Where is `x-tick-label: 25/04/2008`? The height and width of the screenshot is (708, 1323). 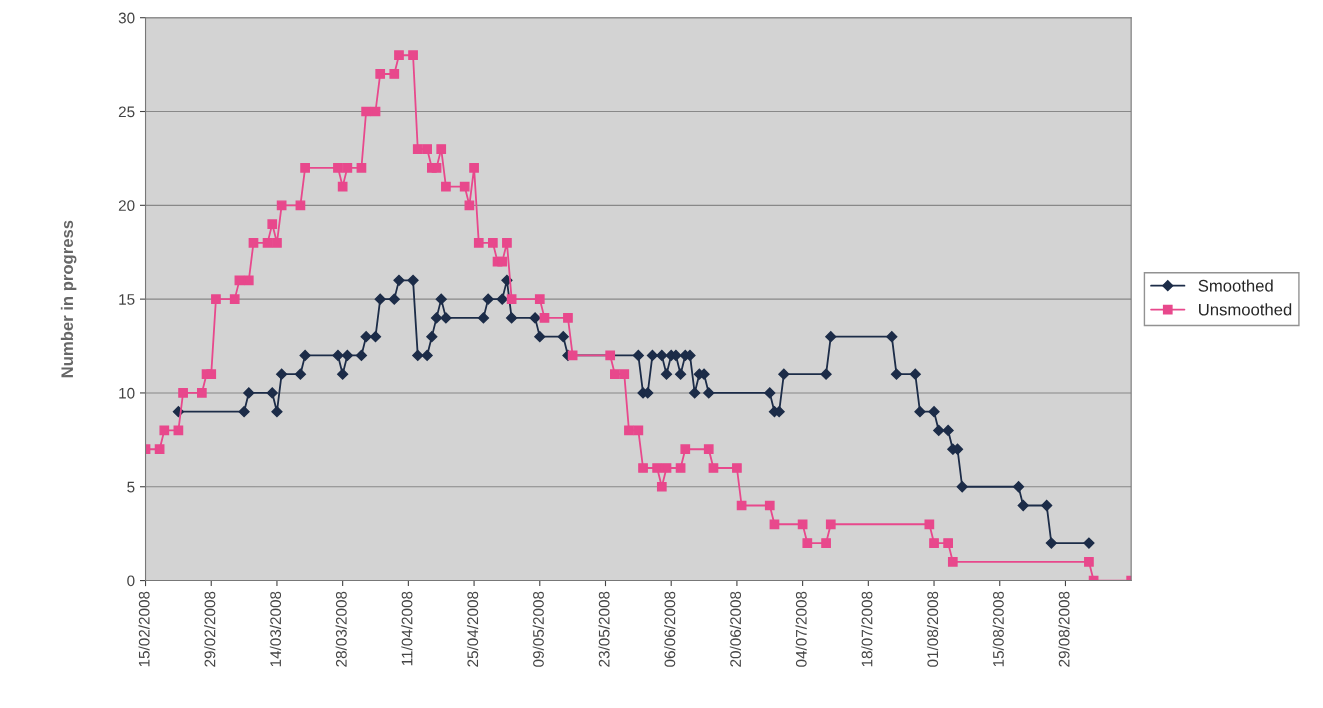 x-tick-label: 25/04/2008 is located at coordinates (472, 629).